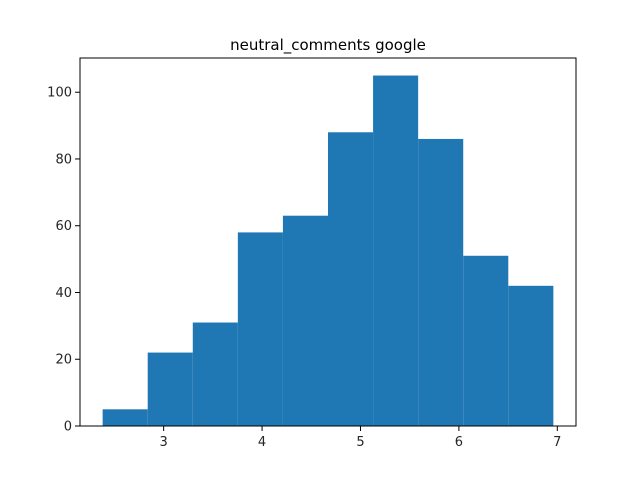 Image resolution: width=640 pixels, height=478 pixels. I want to click on y-tick-label: 60, so click(63, 226).